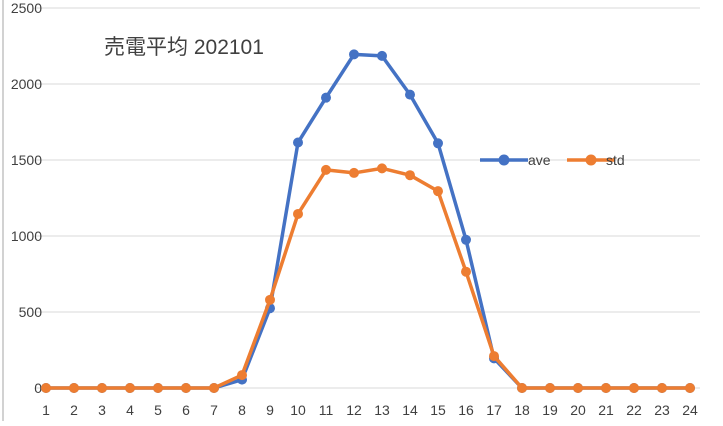  What do you see at coordinates (184, 47) in the screenshot?
I see `chart-title: 売電平均 202101` at bounding box center [184, 47].